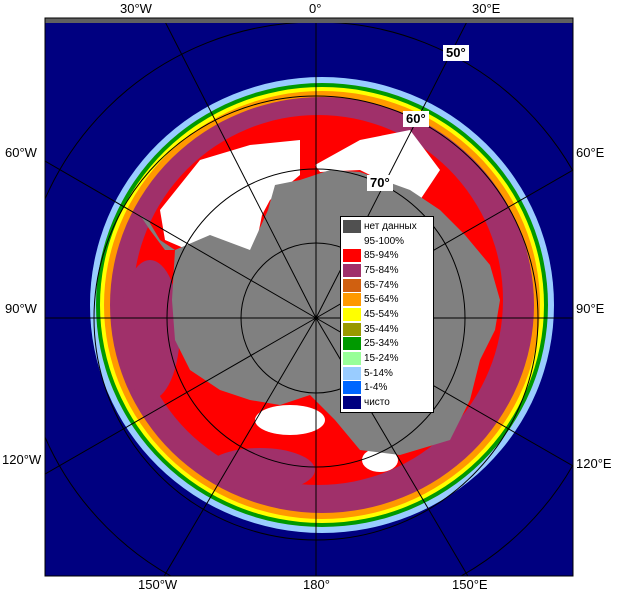  Describe the element at coordinates (381, 344) in the screenshot. I see `legend-label: 25-34%` at that location.